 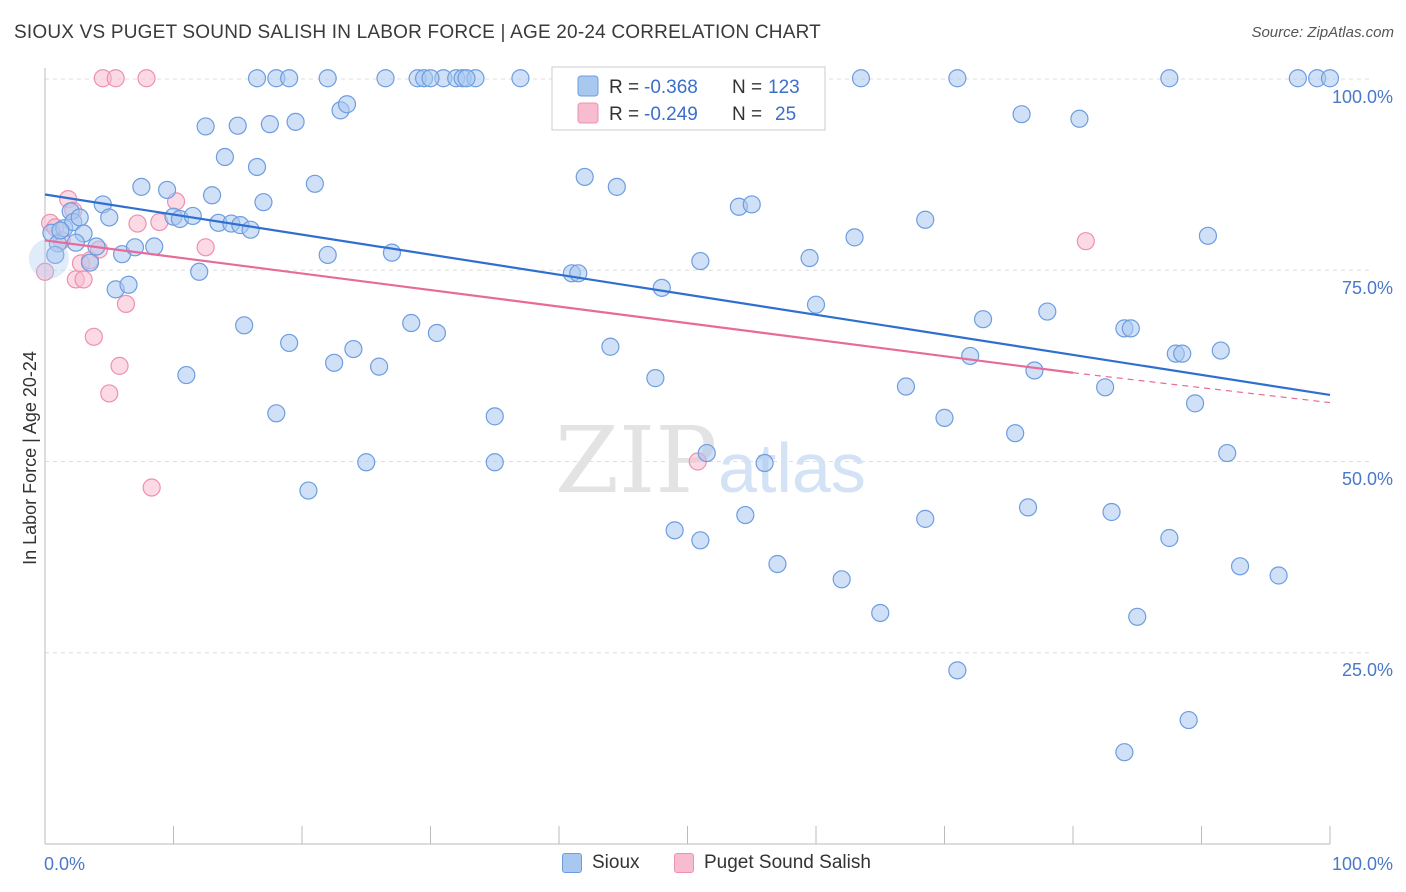 What do you see at coordinates (785, 114) in the screenshot?
I see `salish-n-value: 25` at bounding box center [785, 114].